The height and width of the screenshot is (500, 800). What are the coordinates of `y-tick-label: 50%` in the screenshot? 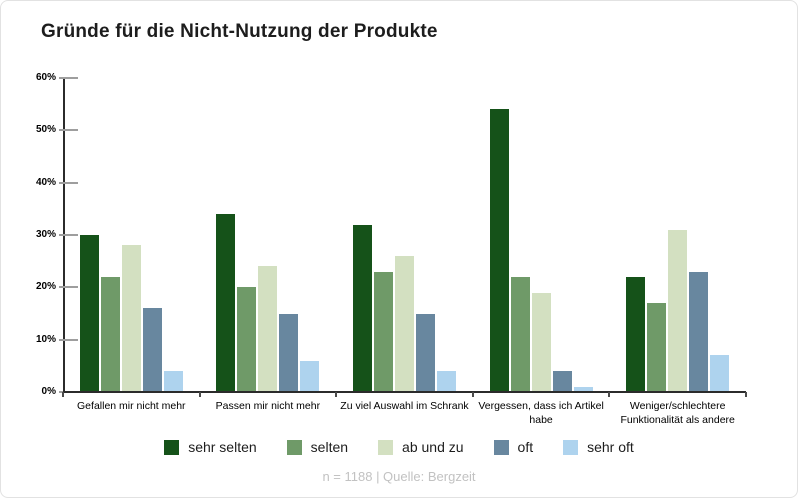 It's located at (45, 130).